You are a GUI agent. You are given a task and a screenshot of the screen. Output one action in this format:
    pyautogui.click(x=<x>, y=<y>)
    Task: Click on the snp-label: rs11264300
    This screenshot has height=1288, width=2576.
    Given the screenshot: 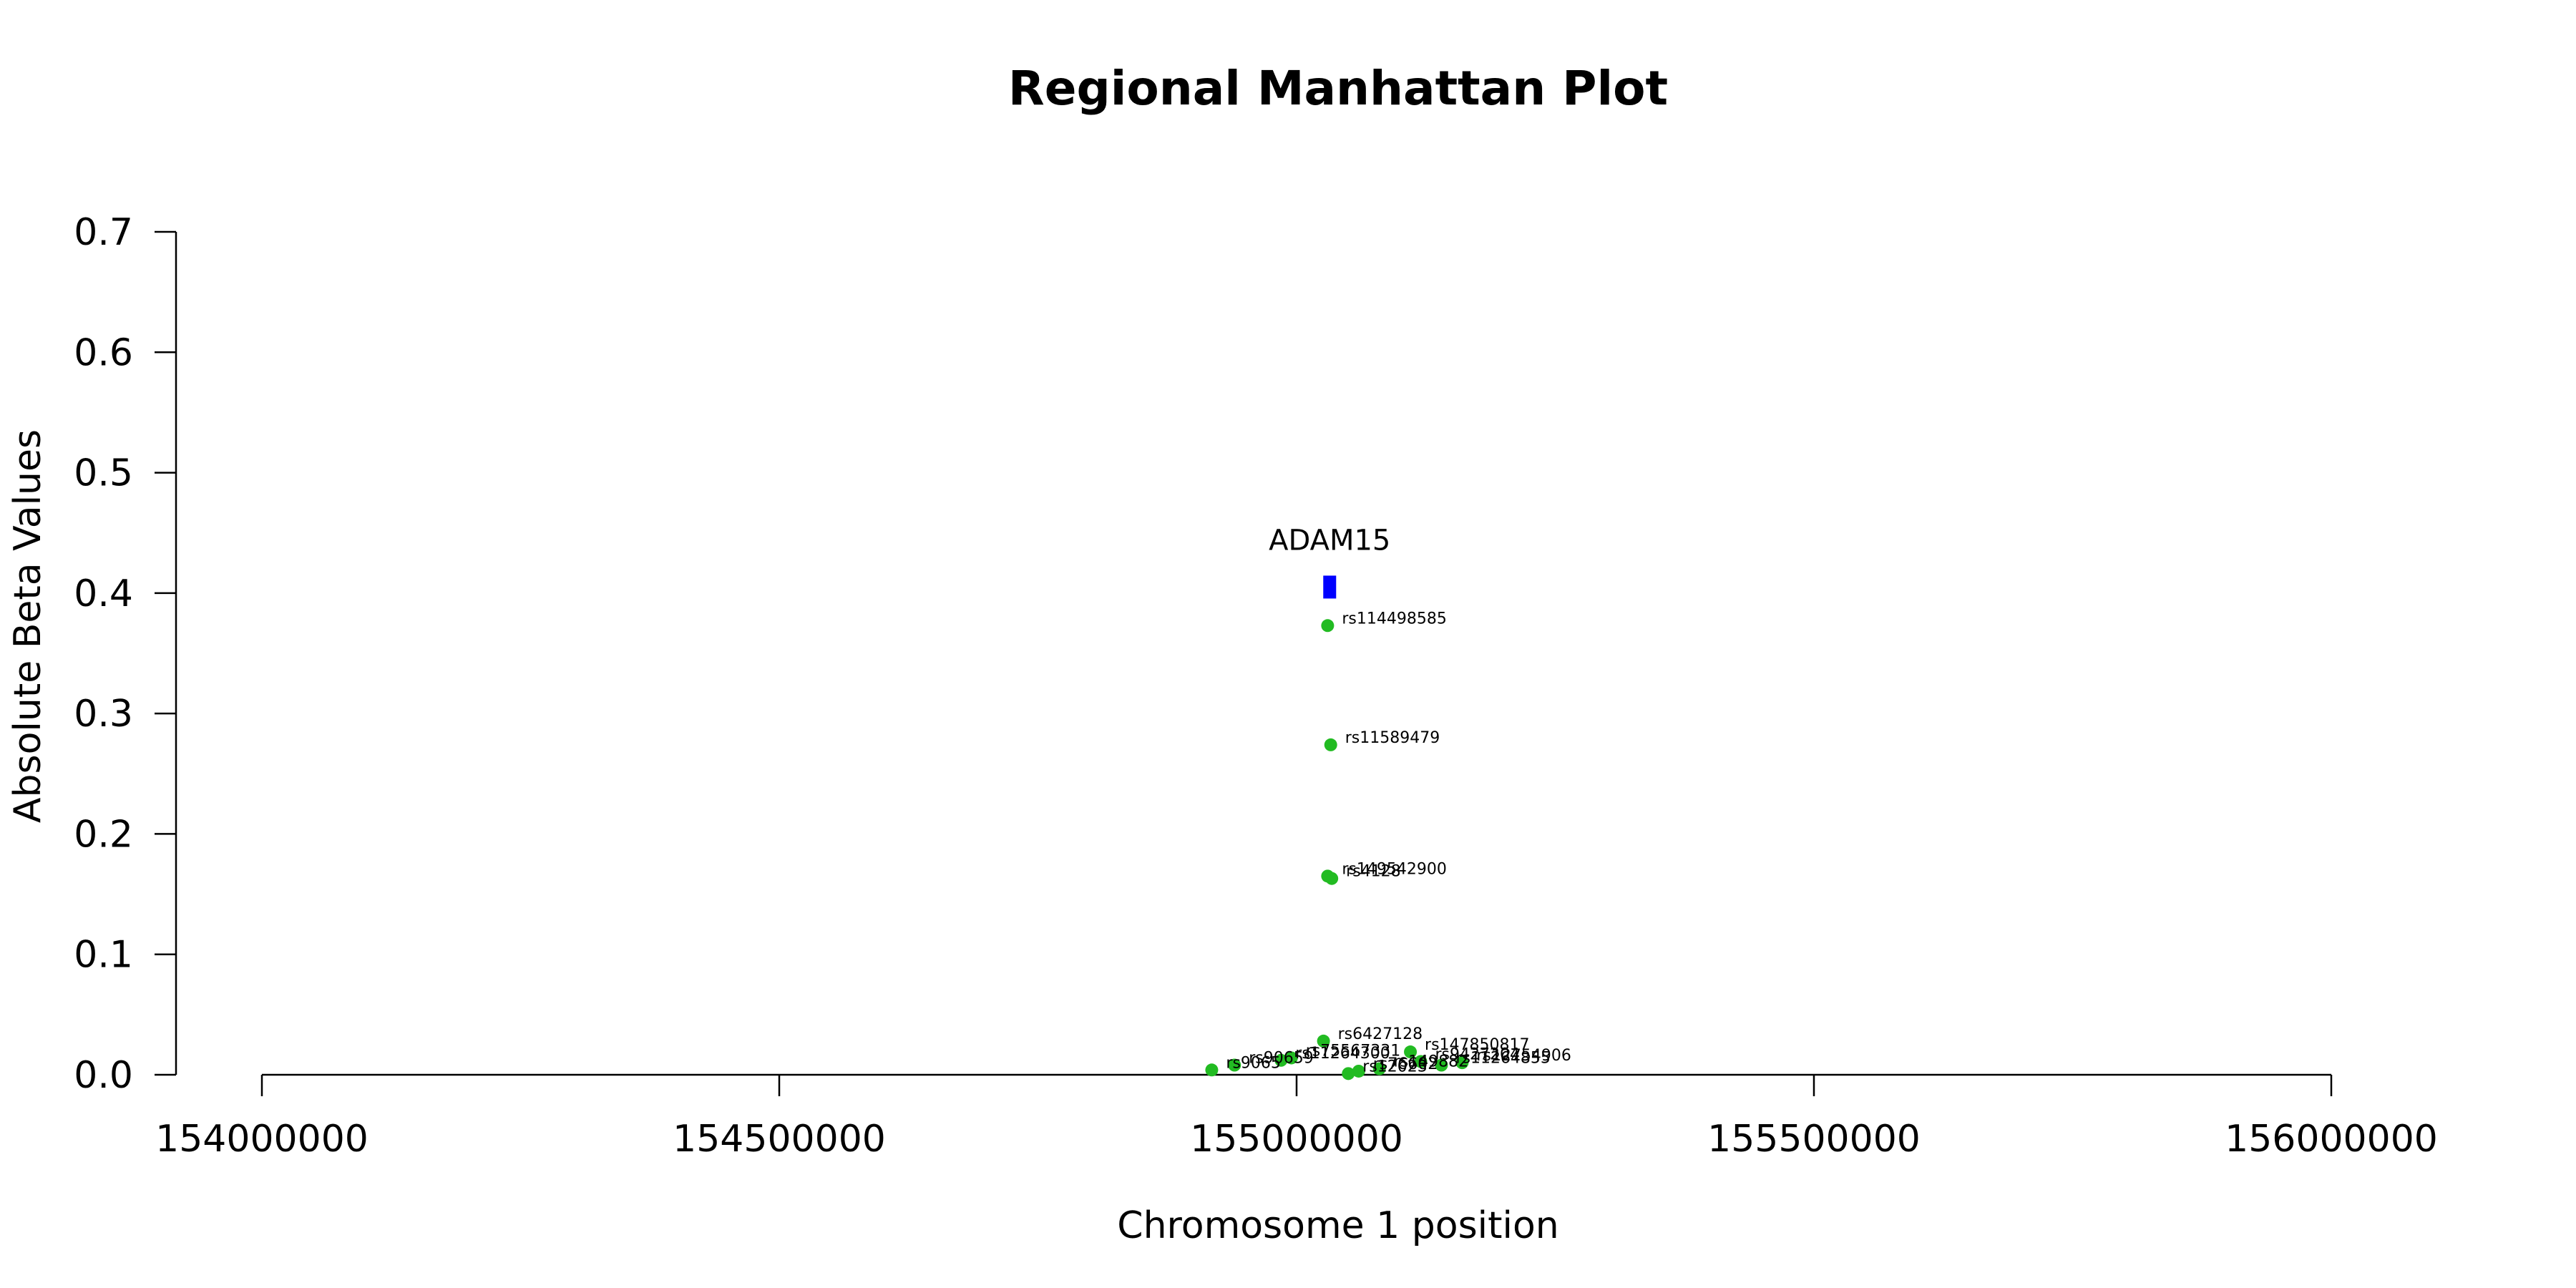 What is the action you would take?
    pyautogui.click(x=1342, y=1054)
    